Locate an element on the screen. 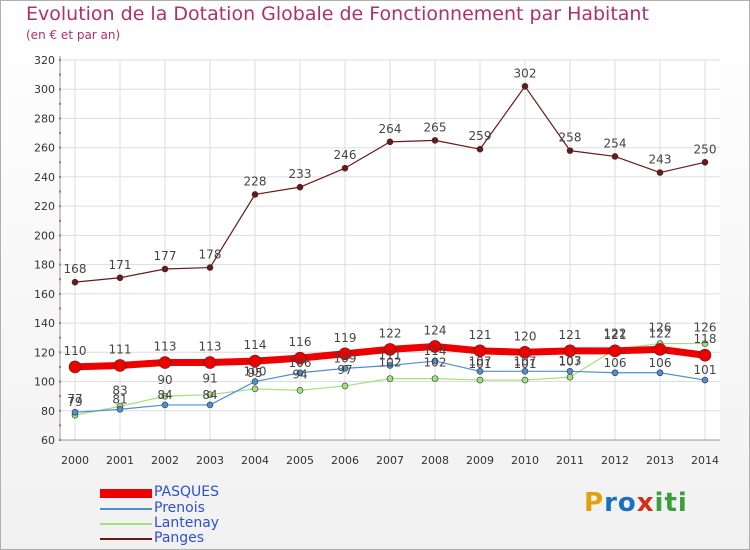  data-label-pasques: 119 is located at coordinates (345, 338).